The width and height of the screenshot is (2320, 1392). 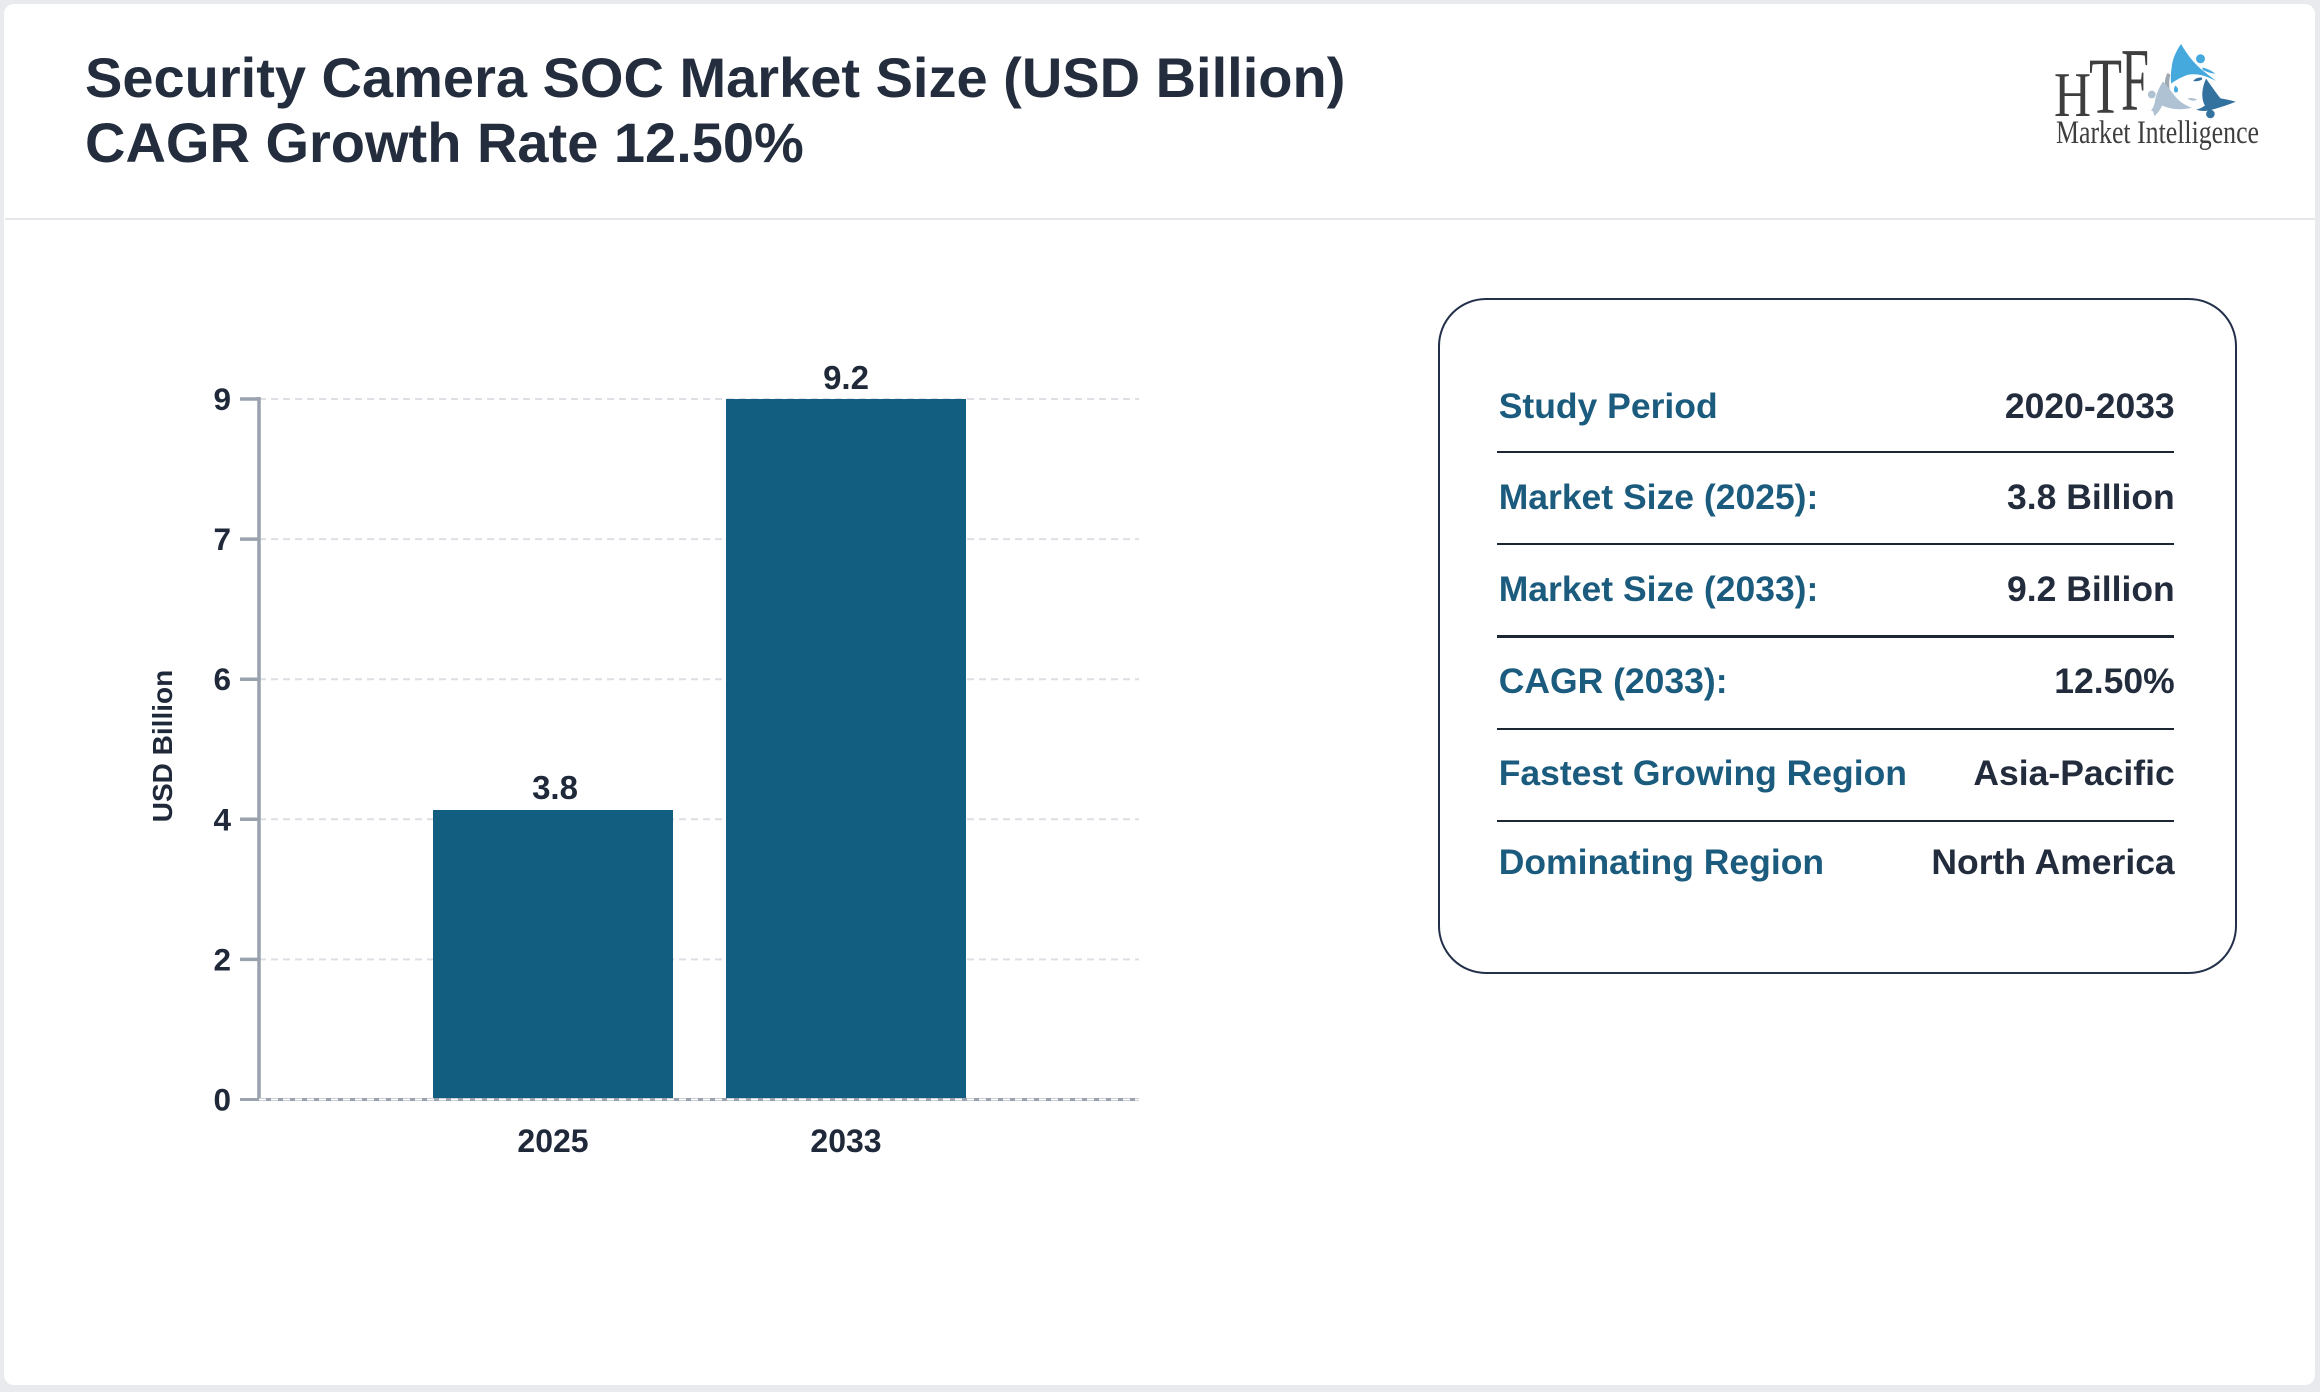 I want to click on svg-text: H, so click(x=2072, y=95).